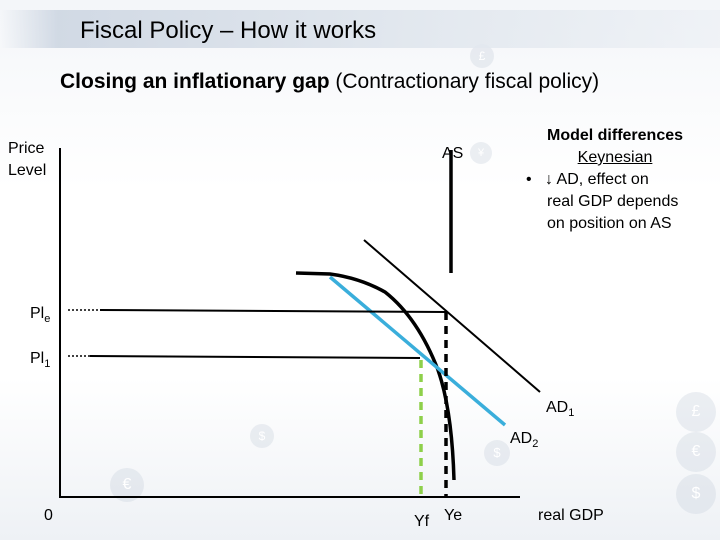 The width and height of the screenshot is (720, 540). Describe the element at coordinates (615, 135) in the screenshot. I see `model-heading: Model differences` at that location.